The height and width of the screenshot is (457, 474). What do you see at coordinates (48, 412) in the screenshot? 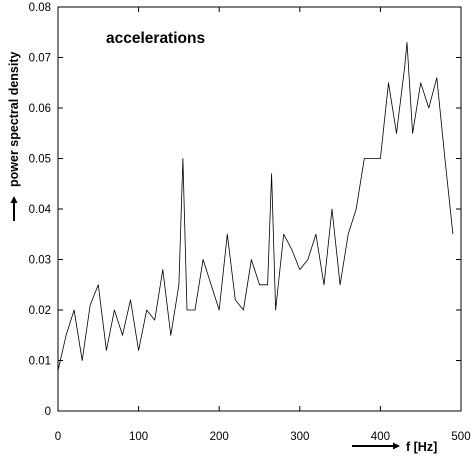
I see `y-tick-label: 0` at bounding box center [48, 412].